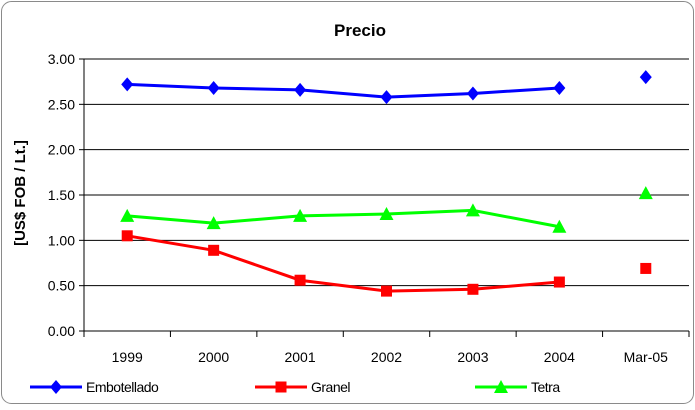  Describe the element at coordinates (330, 387) in the screenshot. I see `legend-label: Granel` at that location.